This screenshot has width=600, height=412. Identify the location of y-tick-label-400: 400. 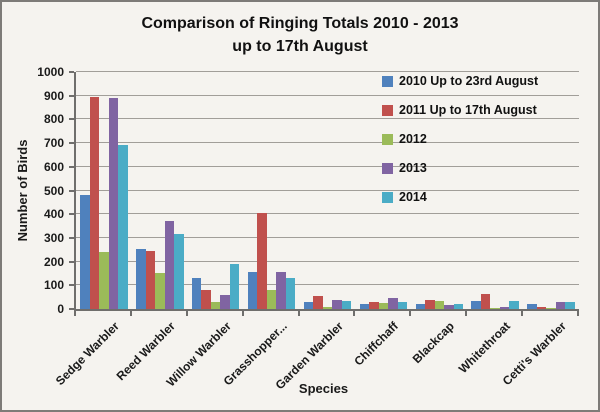
(53, 214).